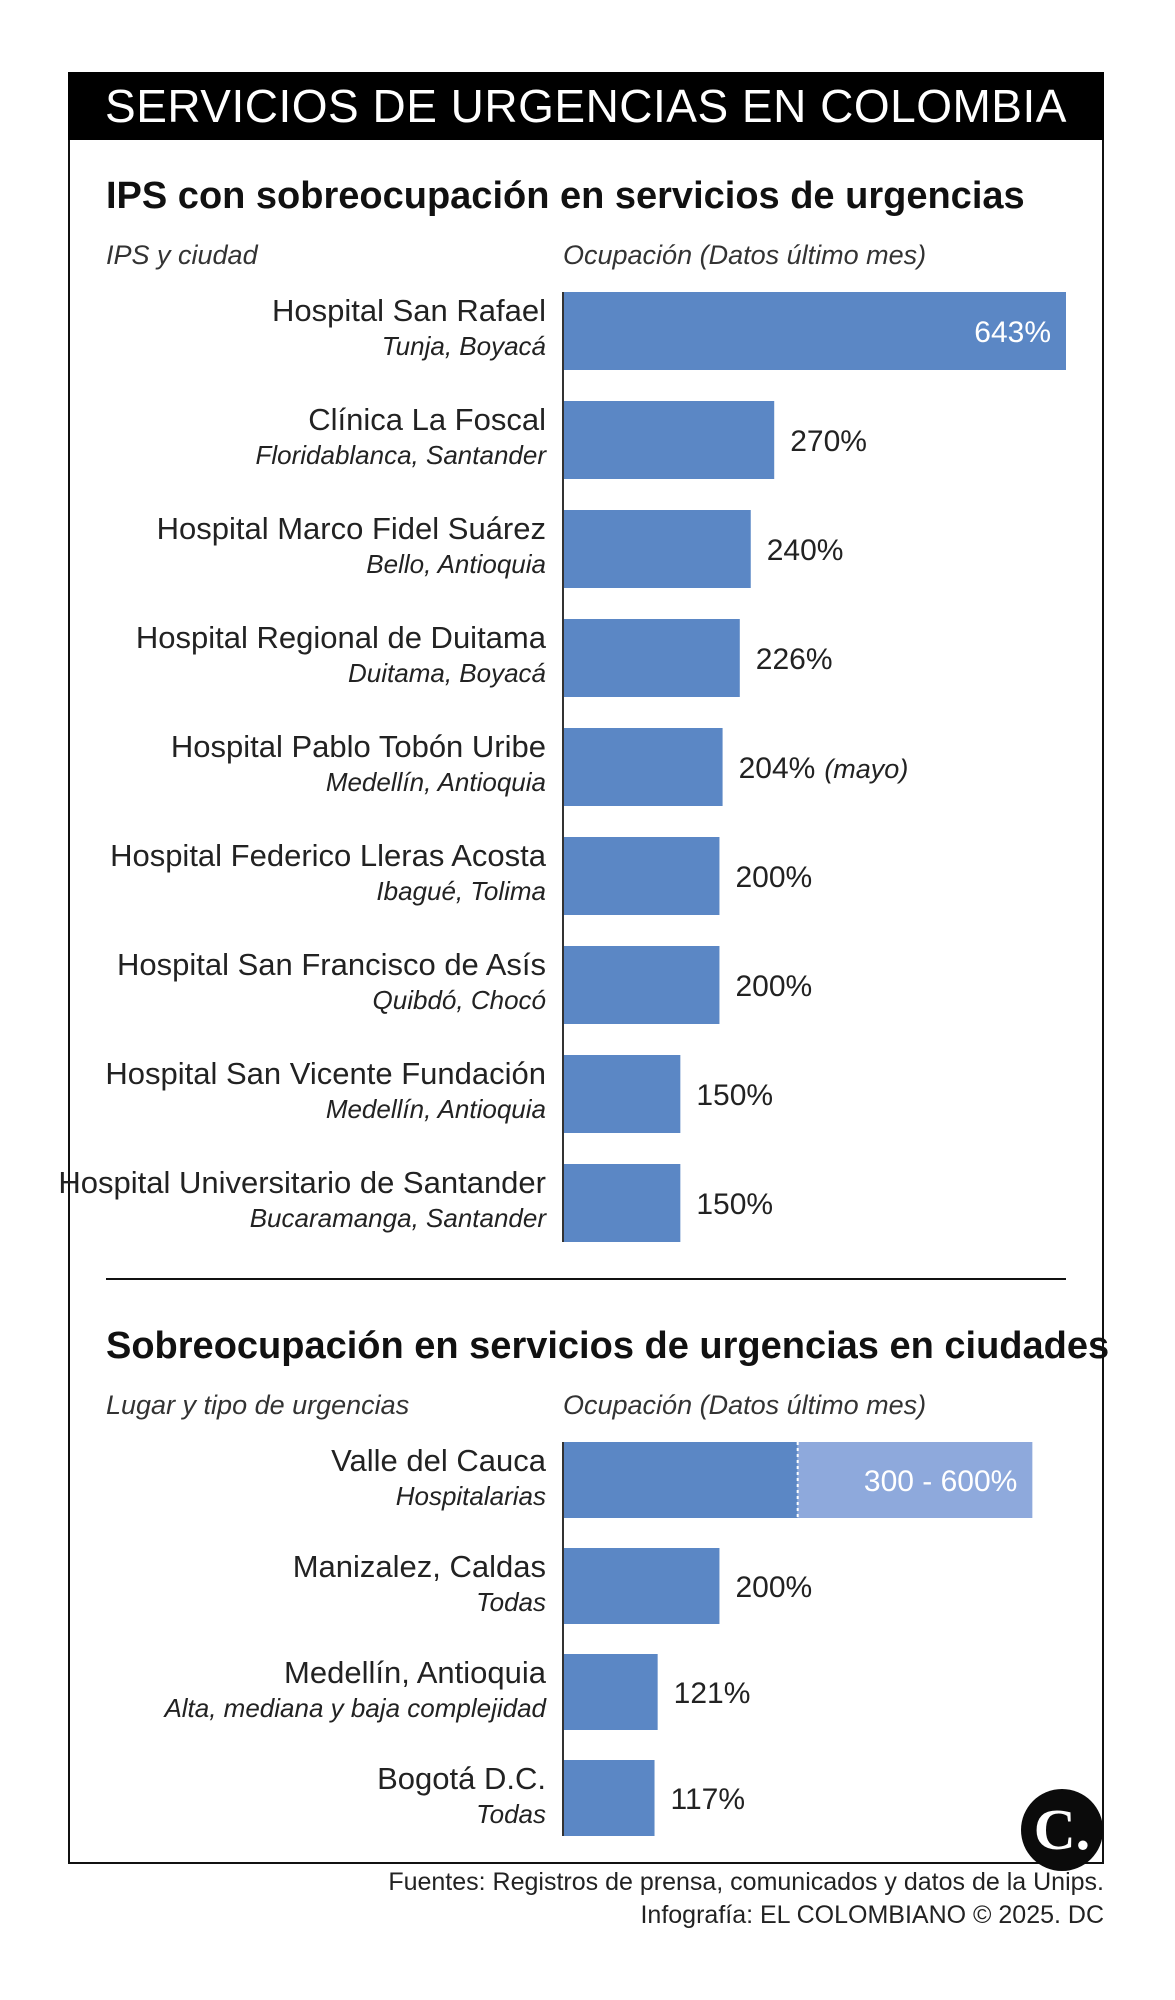  Describe the element at coordinates (1012, 332) in the screenshot. I see `value-label: 643%` at that location.